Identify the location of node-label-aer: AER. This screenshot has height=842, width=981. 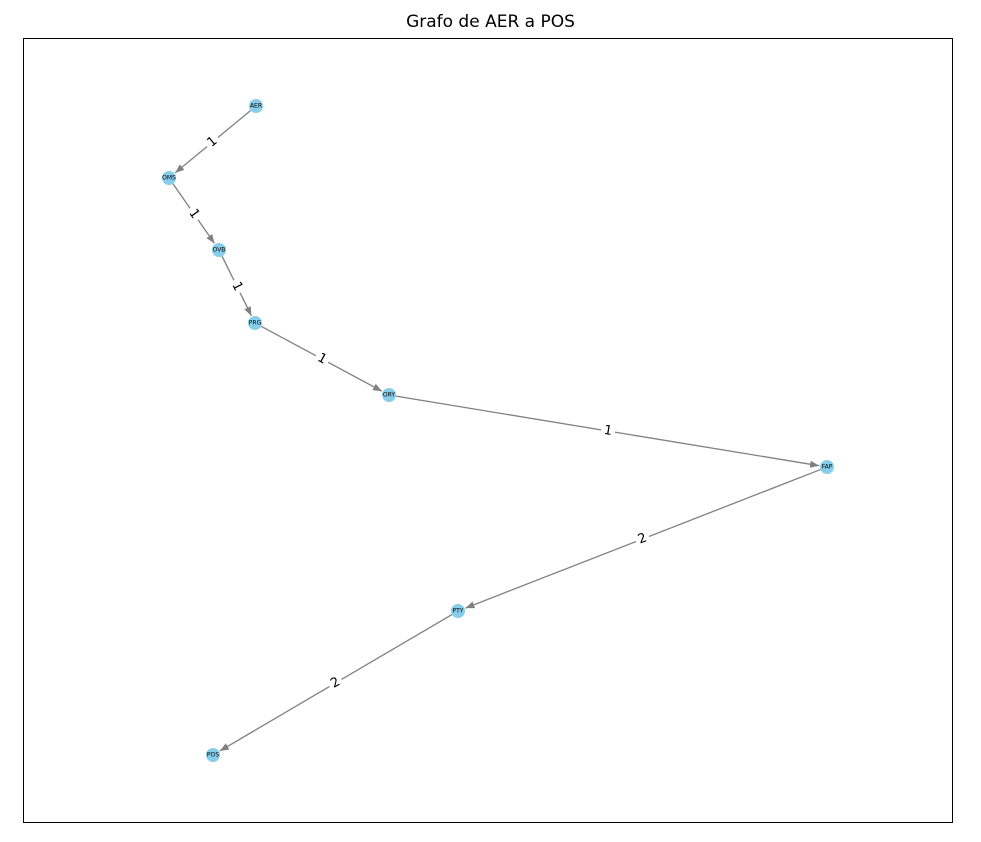
(256, 106).